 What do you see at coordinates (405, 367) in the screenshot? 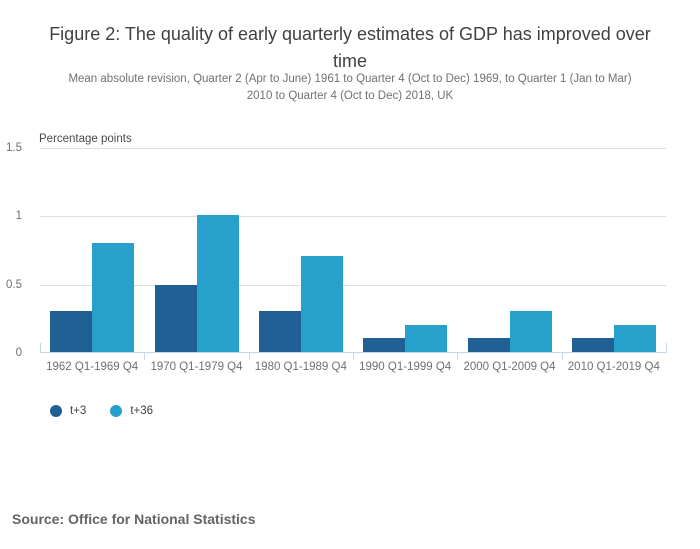
I see `x-axis-label: 1990 Q1-1999 Q4` at bounding box center [405, 367].